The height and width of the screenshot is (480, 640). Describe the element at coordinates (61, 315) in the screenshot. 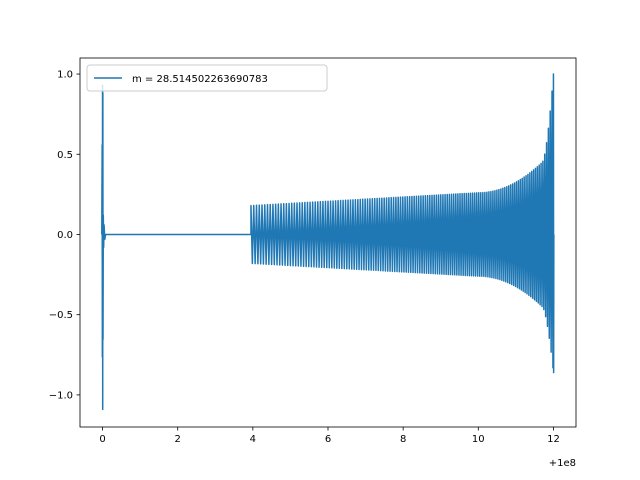

I see `y-tick-label: −0.5` at that location.